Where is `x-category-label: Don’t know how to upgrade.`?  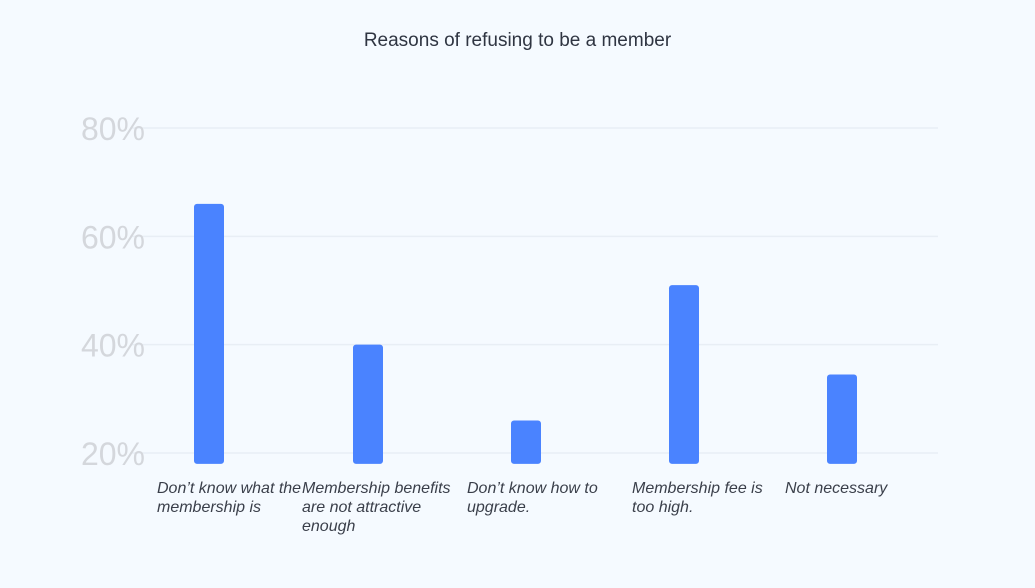 x-category-label: Don’t know how to upgrade. is located at coordinates (532, 498).